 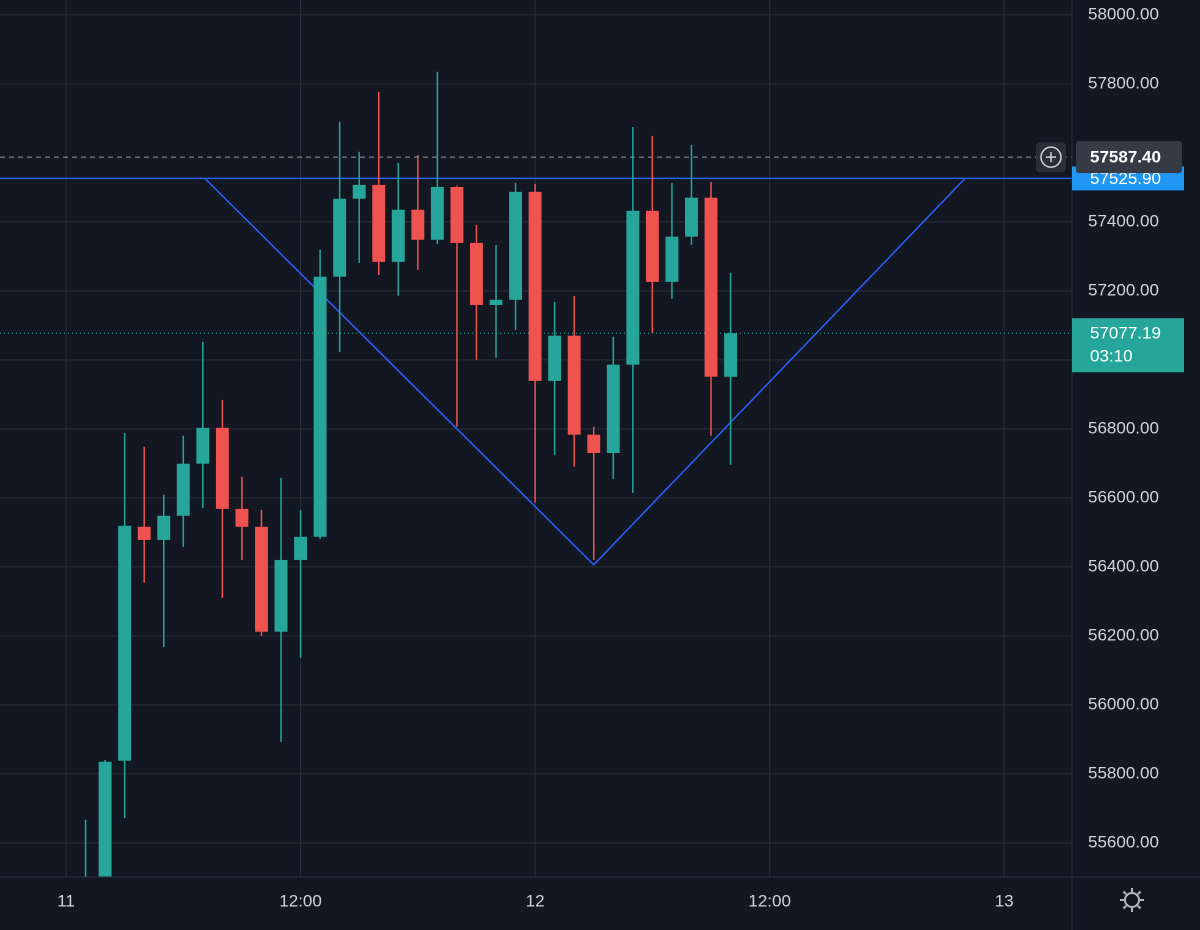 I want to click on y-tick-label: 56800.00, so click(x=1123, y=427).